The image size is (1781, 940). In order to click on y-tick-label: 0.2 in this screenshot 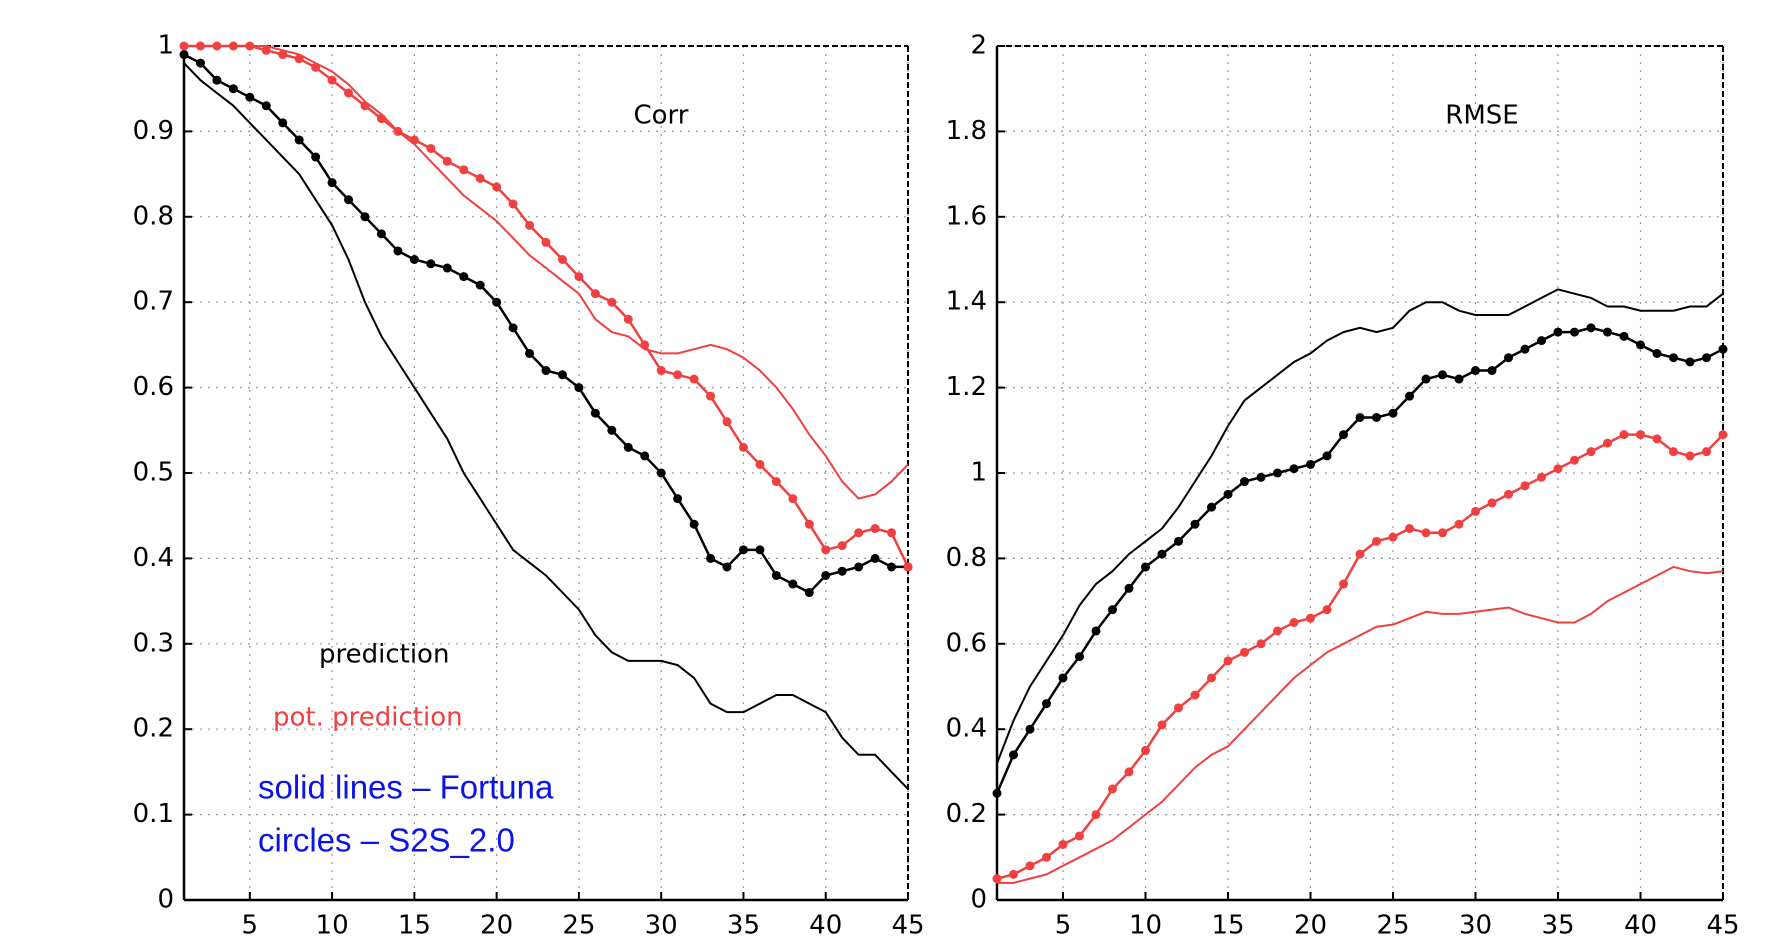, I will do `click(153, 729)`.